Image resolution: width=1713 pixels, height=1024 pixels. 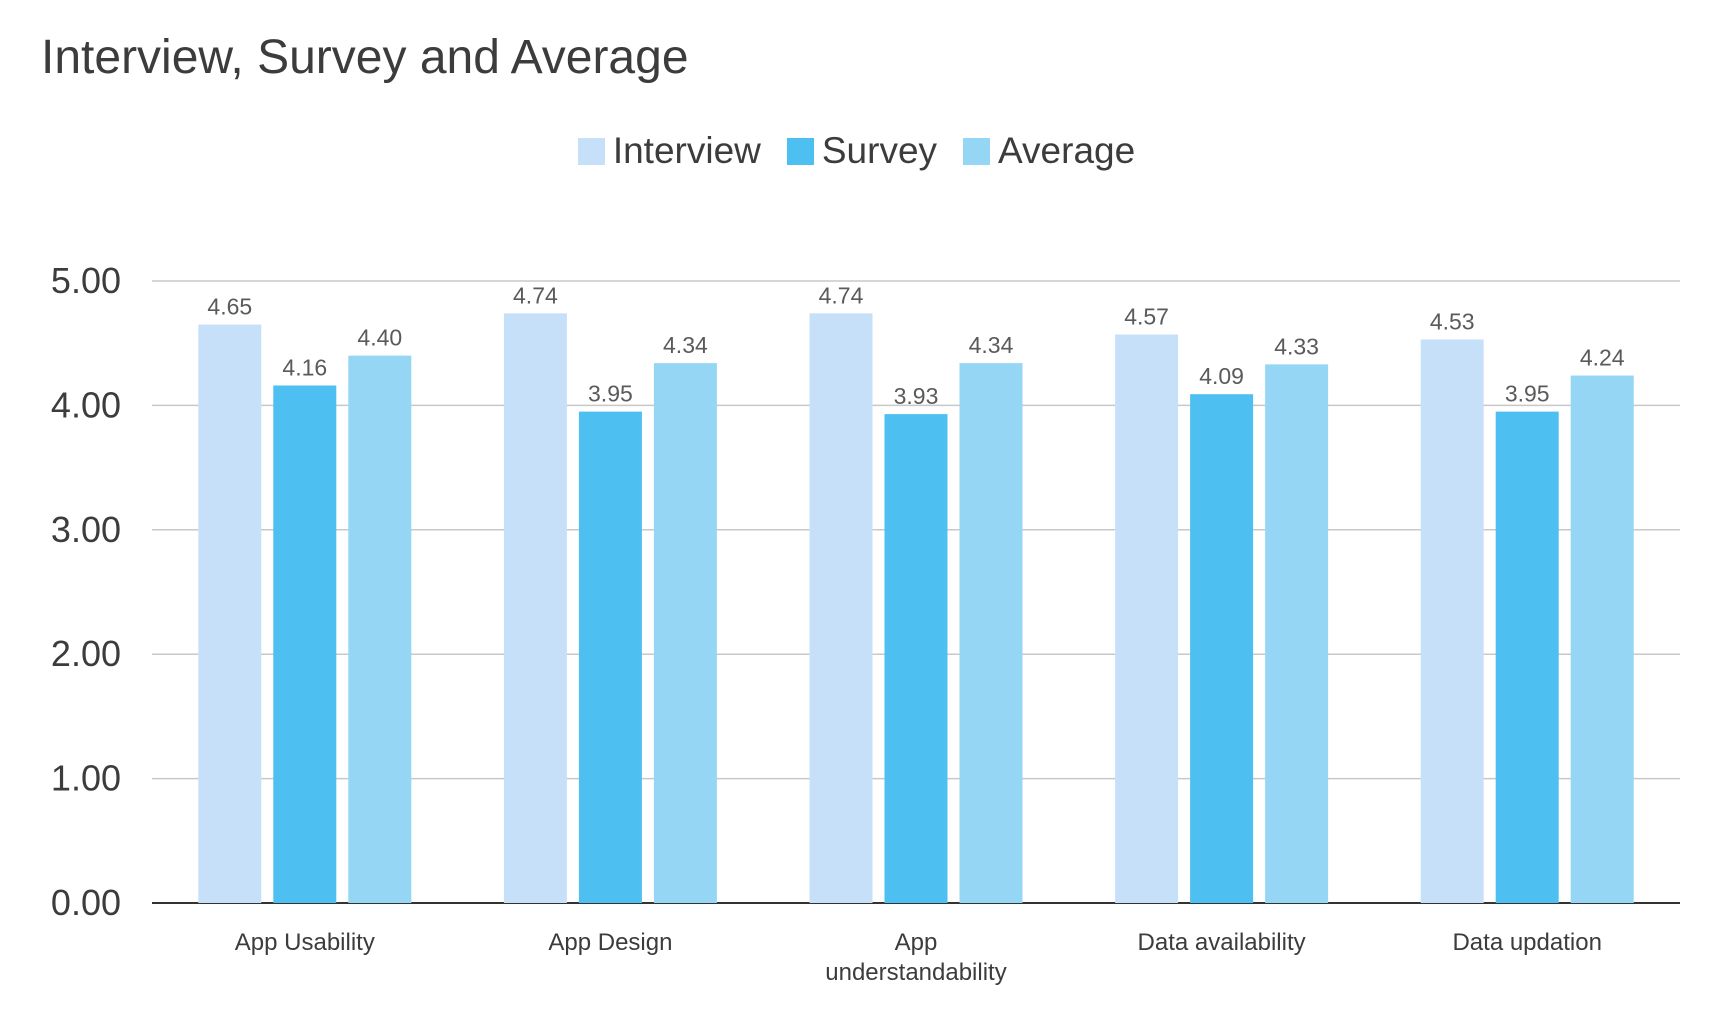 I want to click on x-category-label-line: App Design, so click(x=610, y=942).